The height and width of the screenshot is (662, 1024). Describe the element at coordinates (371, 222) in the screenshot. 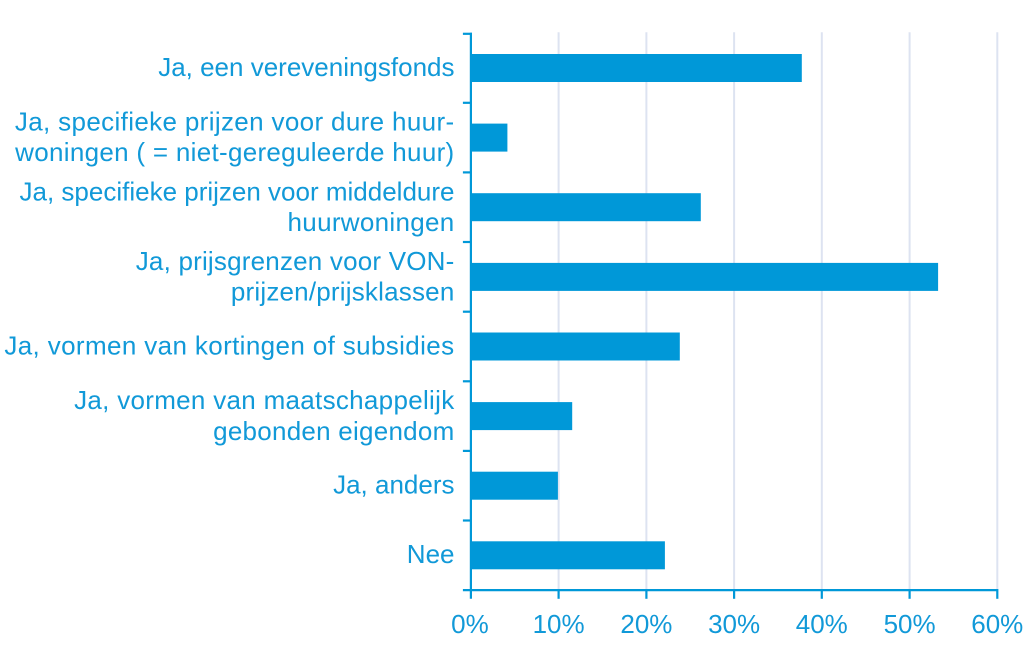

I see `svg-text: huurwoningen` at that location.